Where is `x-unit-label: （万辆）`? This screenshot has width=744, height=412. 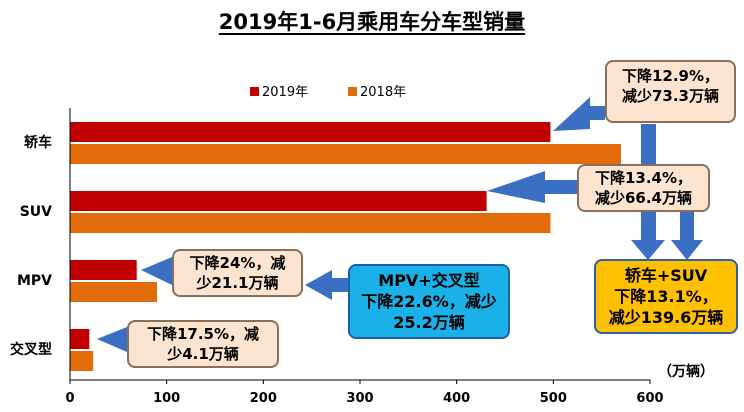
x-unit-label: （万辆） is located at coordinates (686, 371).